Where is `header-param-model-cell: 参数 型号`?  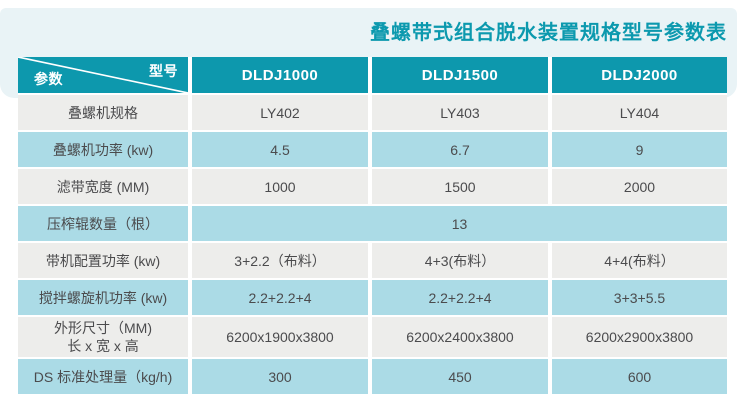
header-param-model-cell: 参数 型号 is located at coordinates (103, 75).